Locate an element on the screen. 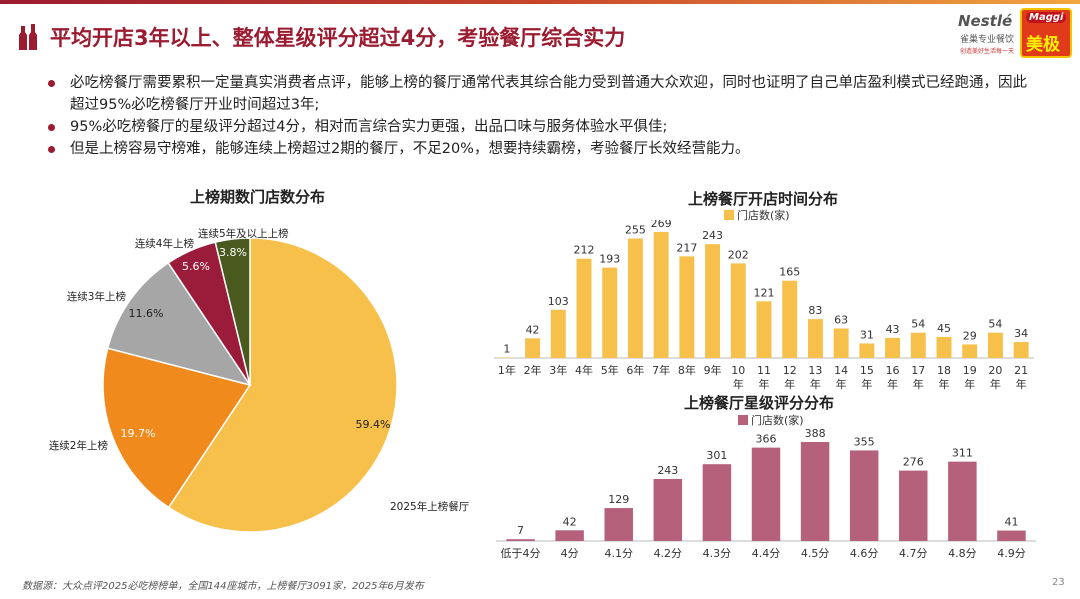 This screenshot has width=1080, height=599. bar-value-label: 34 is located at coordinates (1021, 333).